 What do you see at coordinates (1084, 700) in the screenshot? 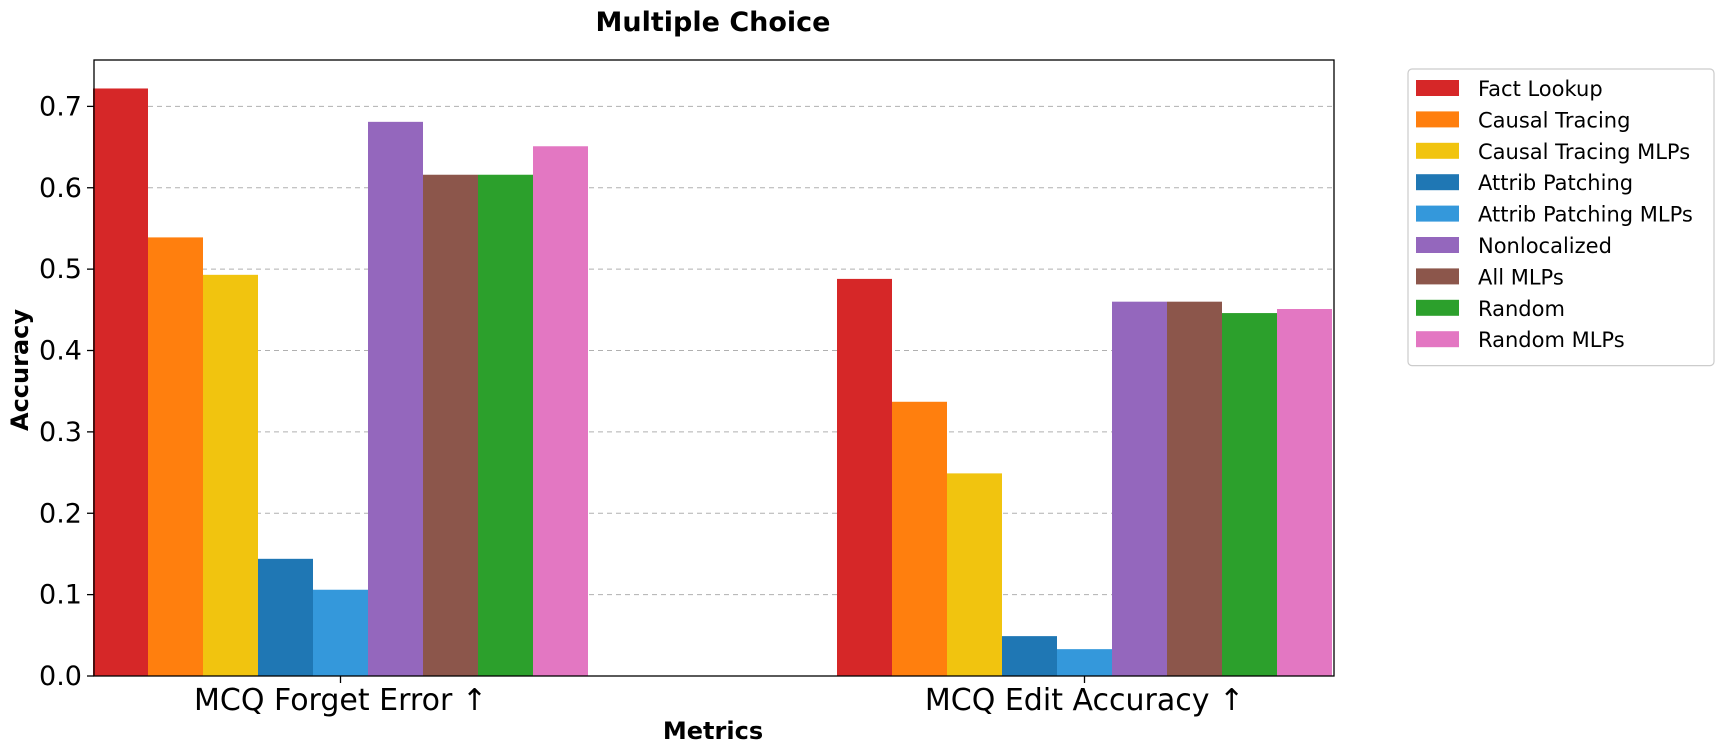
I see `x-tick-label: MCQ Edit Accuracy ↑` at bounding box center [1084, 700].